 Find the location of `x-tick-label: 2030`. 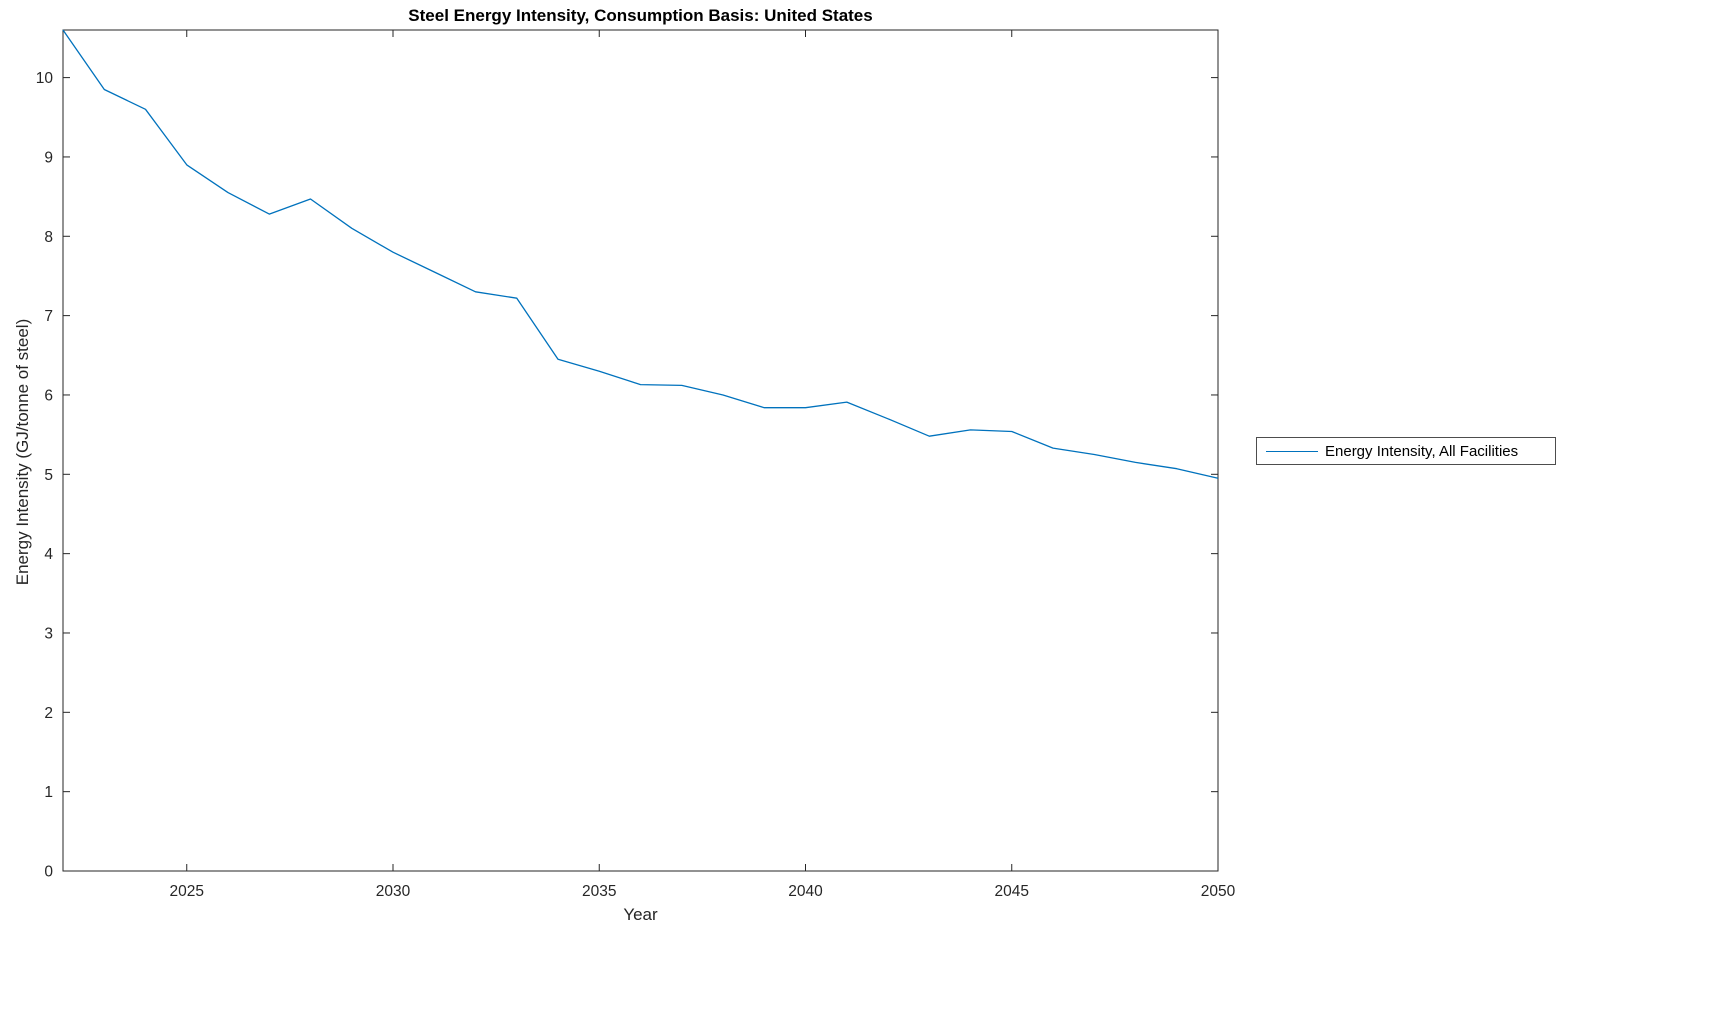

x-tick-label: 2030 is located at coordinates (393, 891).